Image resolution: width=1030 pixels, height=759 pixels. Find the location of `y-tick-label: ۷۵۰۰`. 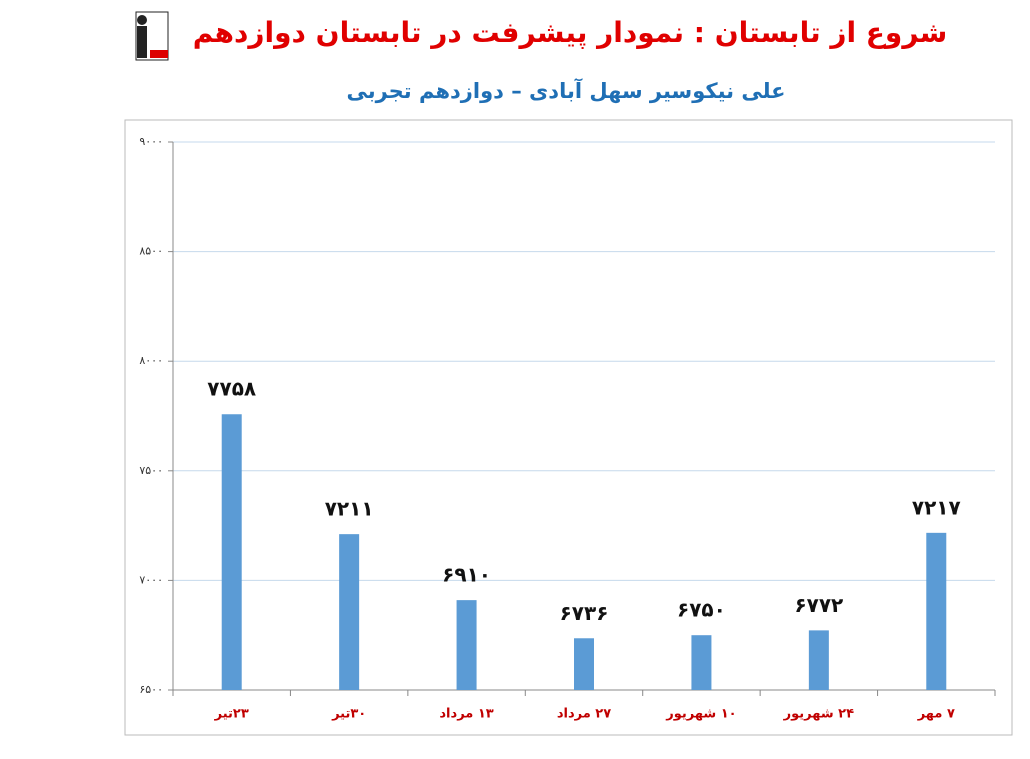

y-tick-label: ۷۵۰۰ is located at coordinates (151, 470).